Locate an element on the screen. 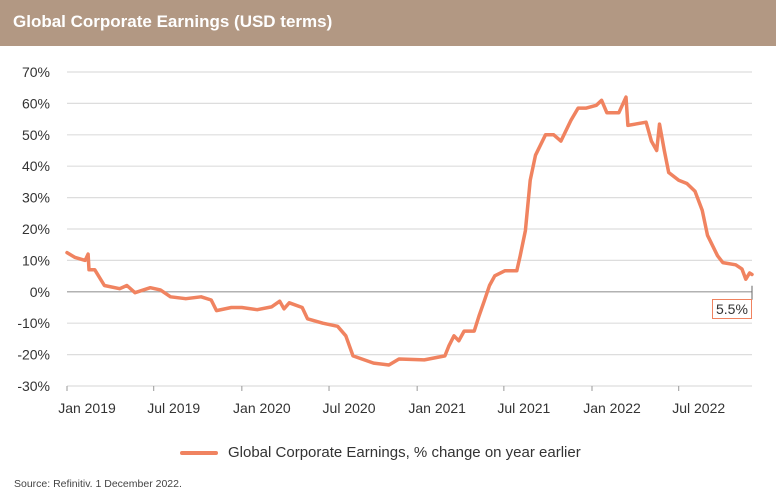 Image resolution: width=776 pixels, height=503 pixels. x-tick-label: Jan 2020 is located at coordinates (262, 408).